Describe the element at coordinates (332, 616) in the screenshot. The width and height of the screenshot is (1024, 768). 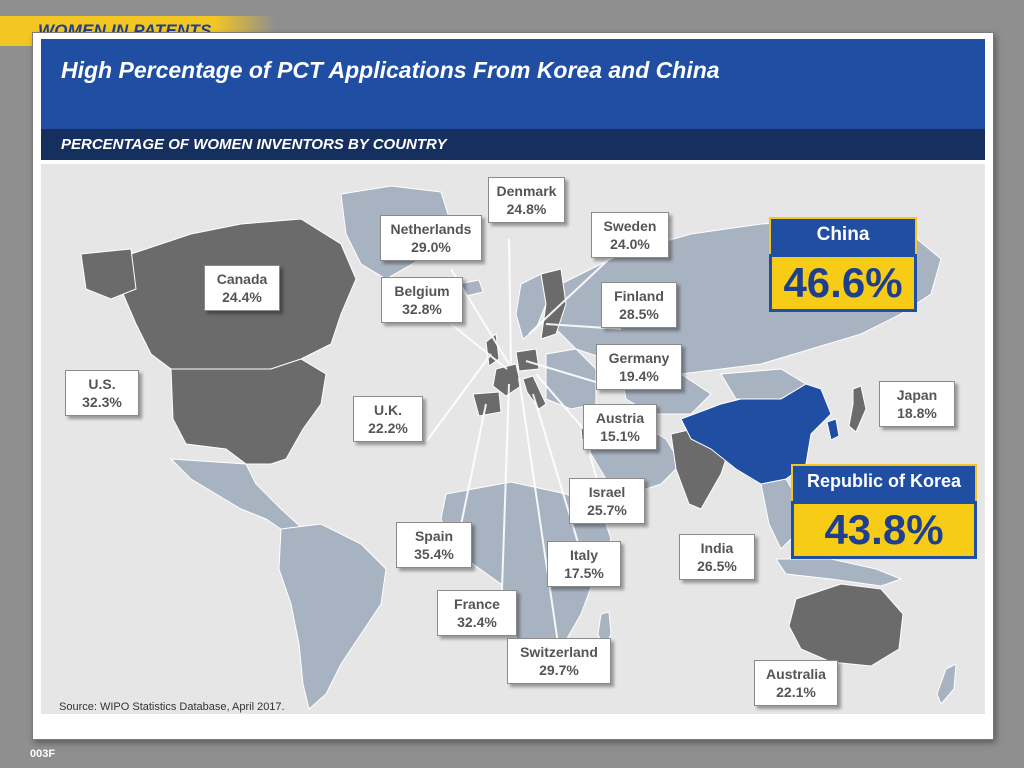
I see `south-america-shape` at that location.